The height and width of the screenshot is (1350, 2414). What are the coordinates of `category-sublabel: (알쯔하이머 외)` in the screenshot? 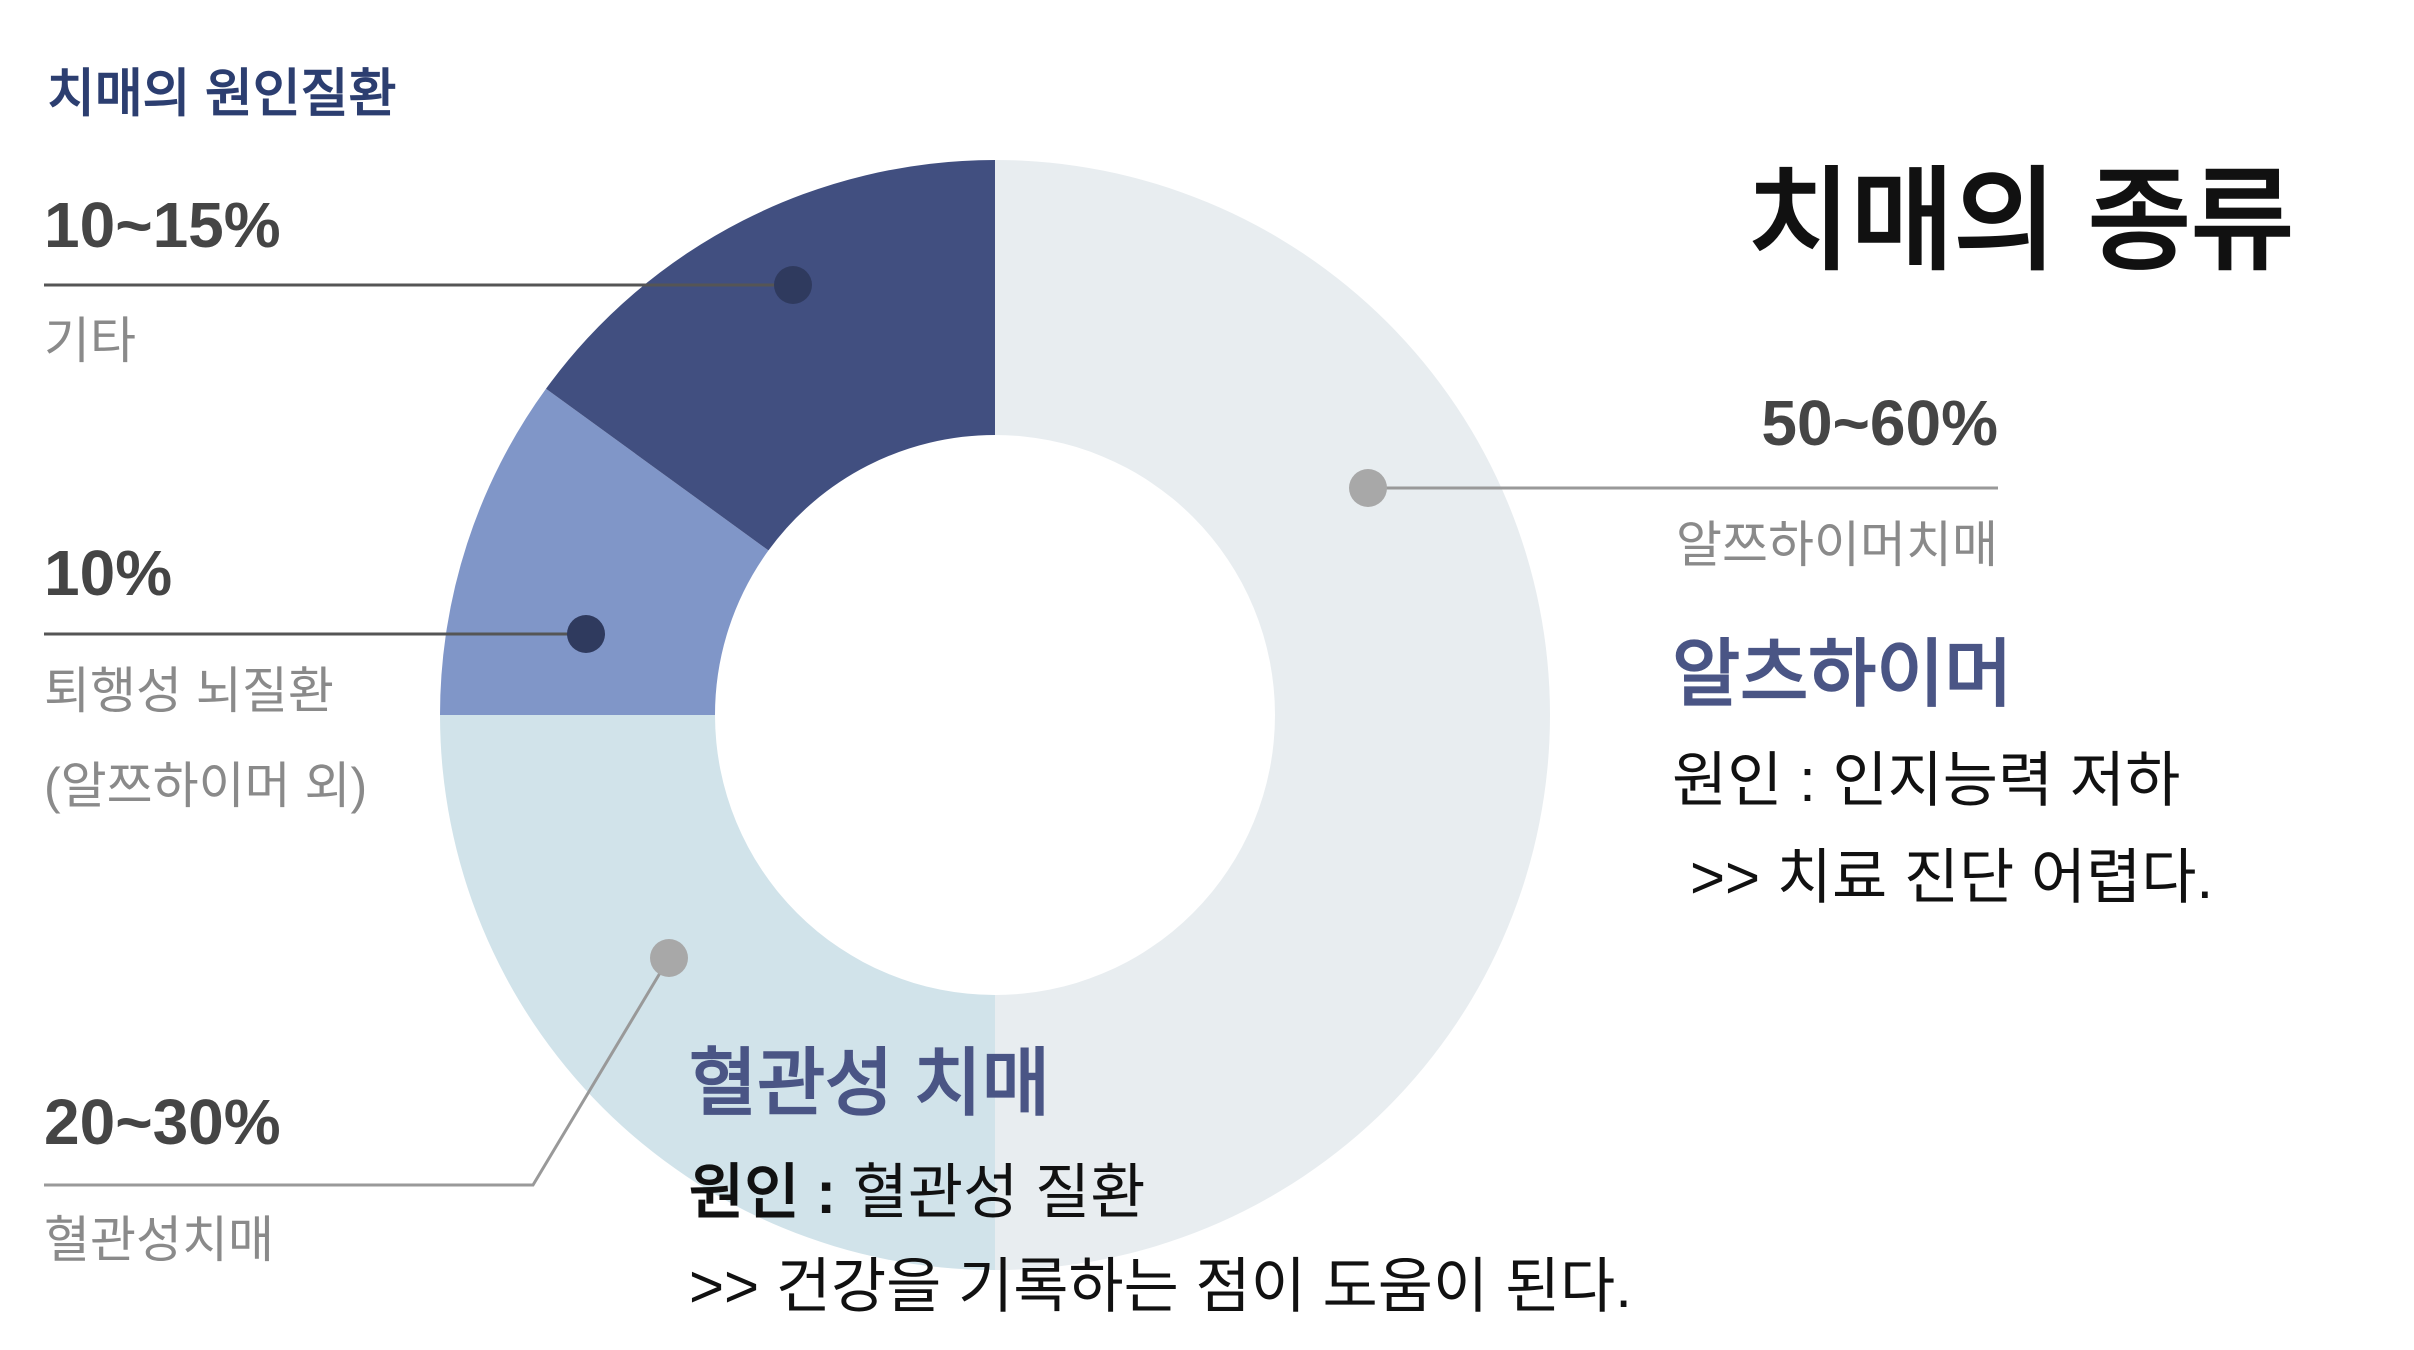 It's located at (205, 786).